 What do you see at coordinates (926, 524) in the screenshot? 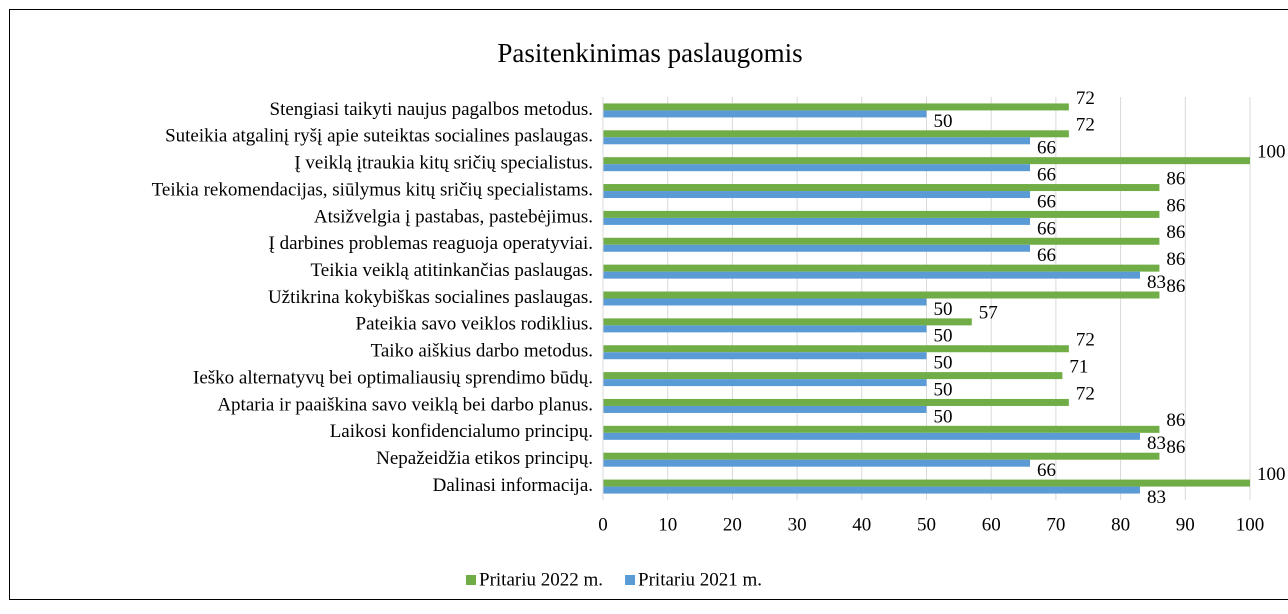
I see `x-tick-label: 50` at bounding box center [926, 524].